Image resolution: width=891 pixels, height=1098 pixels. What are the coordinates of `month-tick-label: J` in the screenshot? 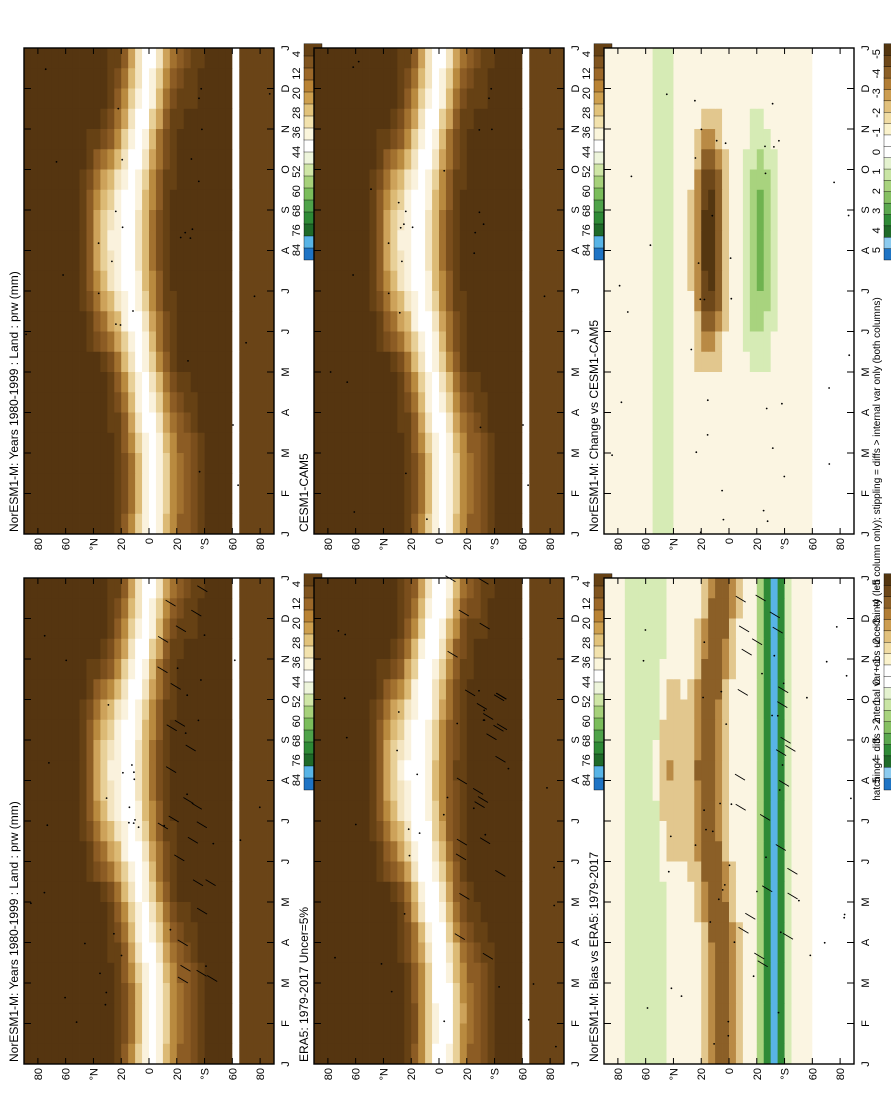 It's located at (576, 332).